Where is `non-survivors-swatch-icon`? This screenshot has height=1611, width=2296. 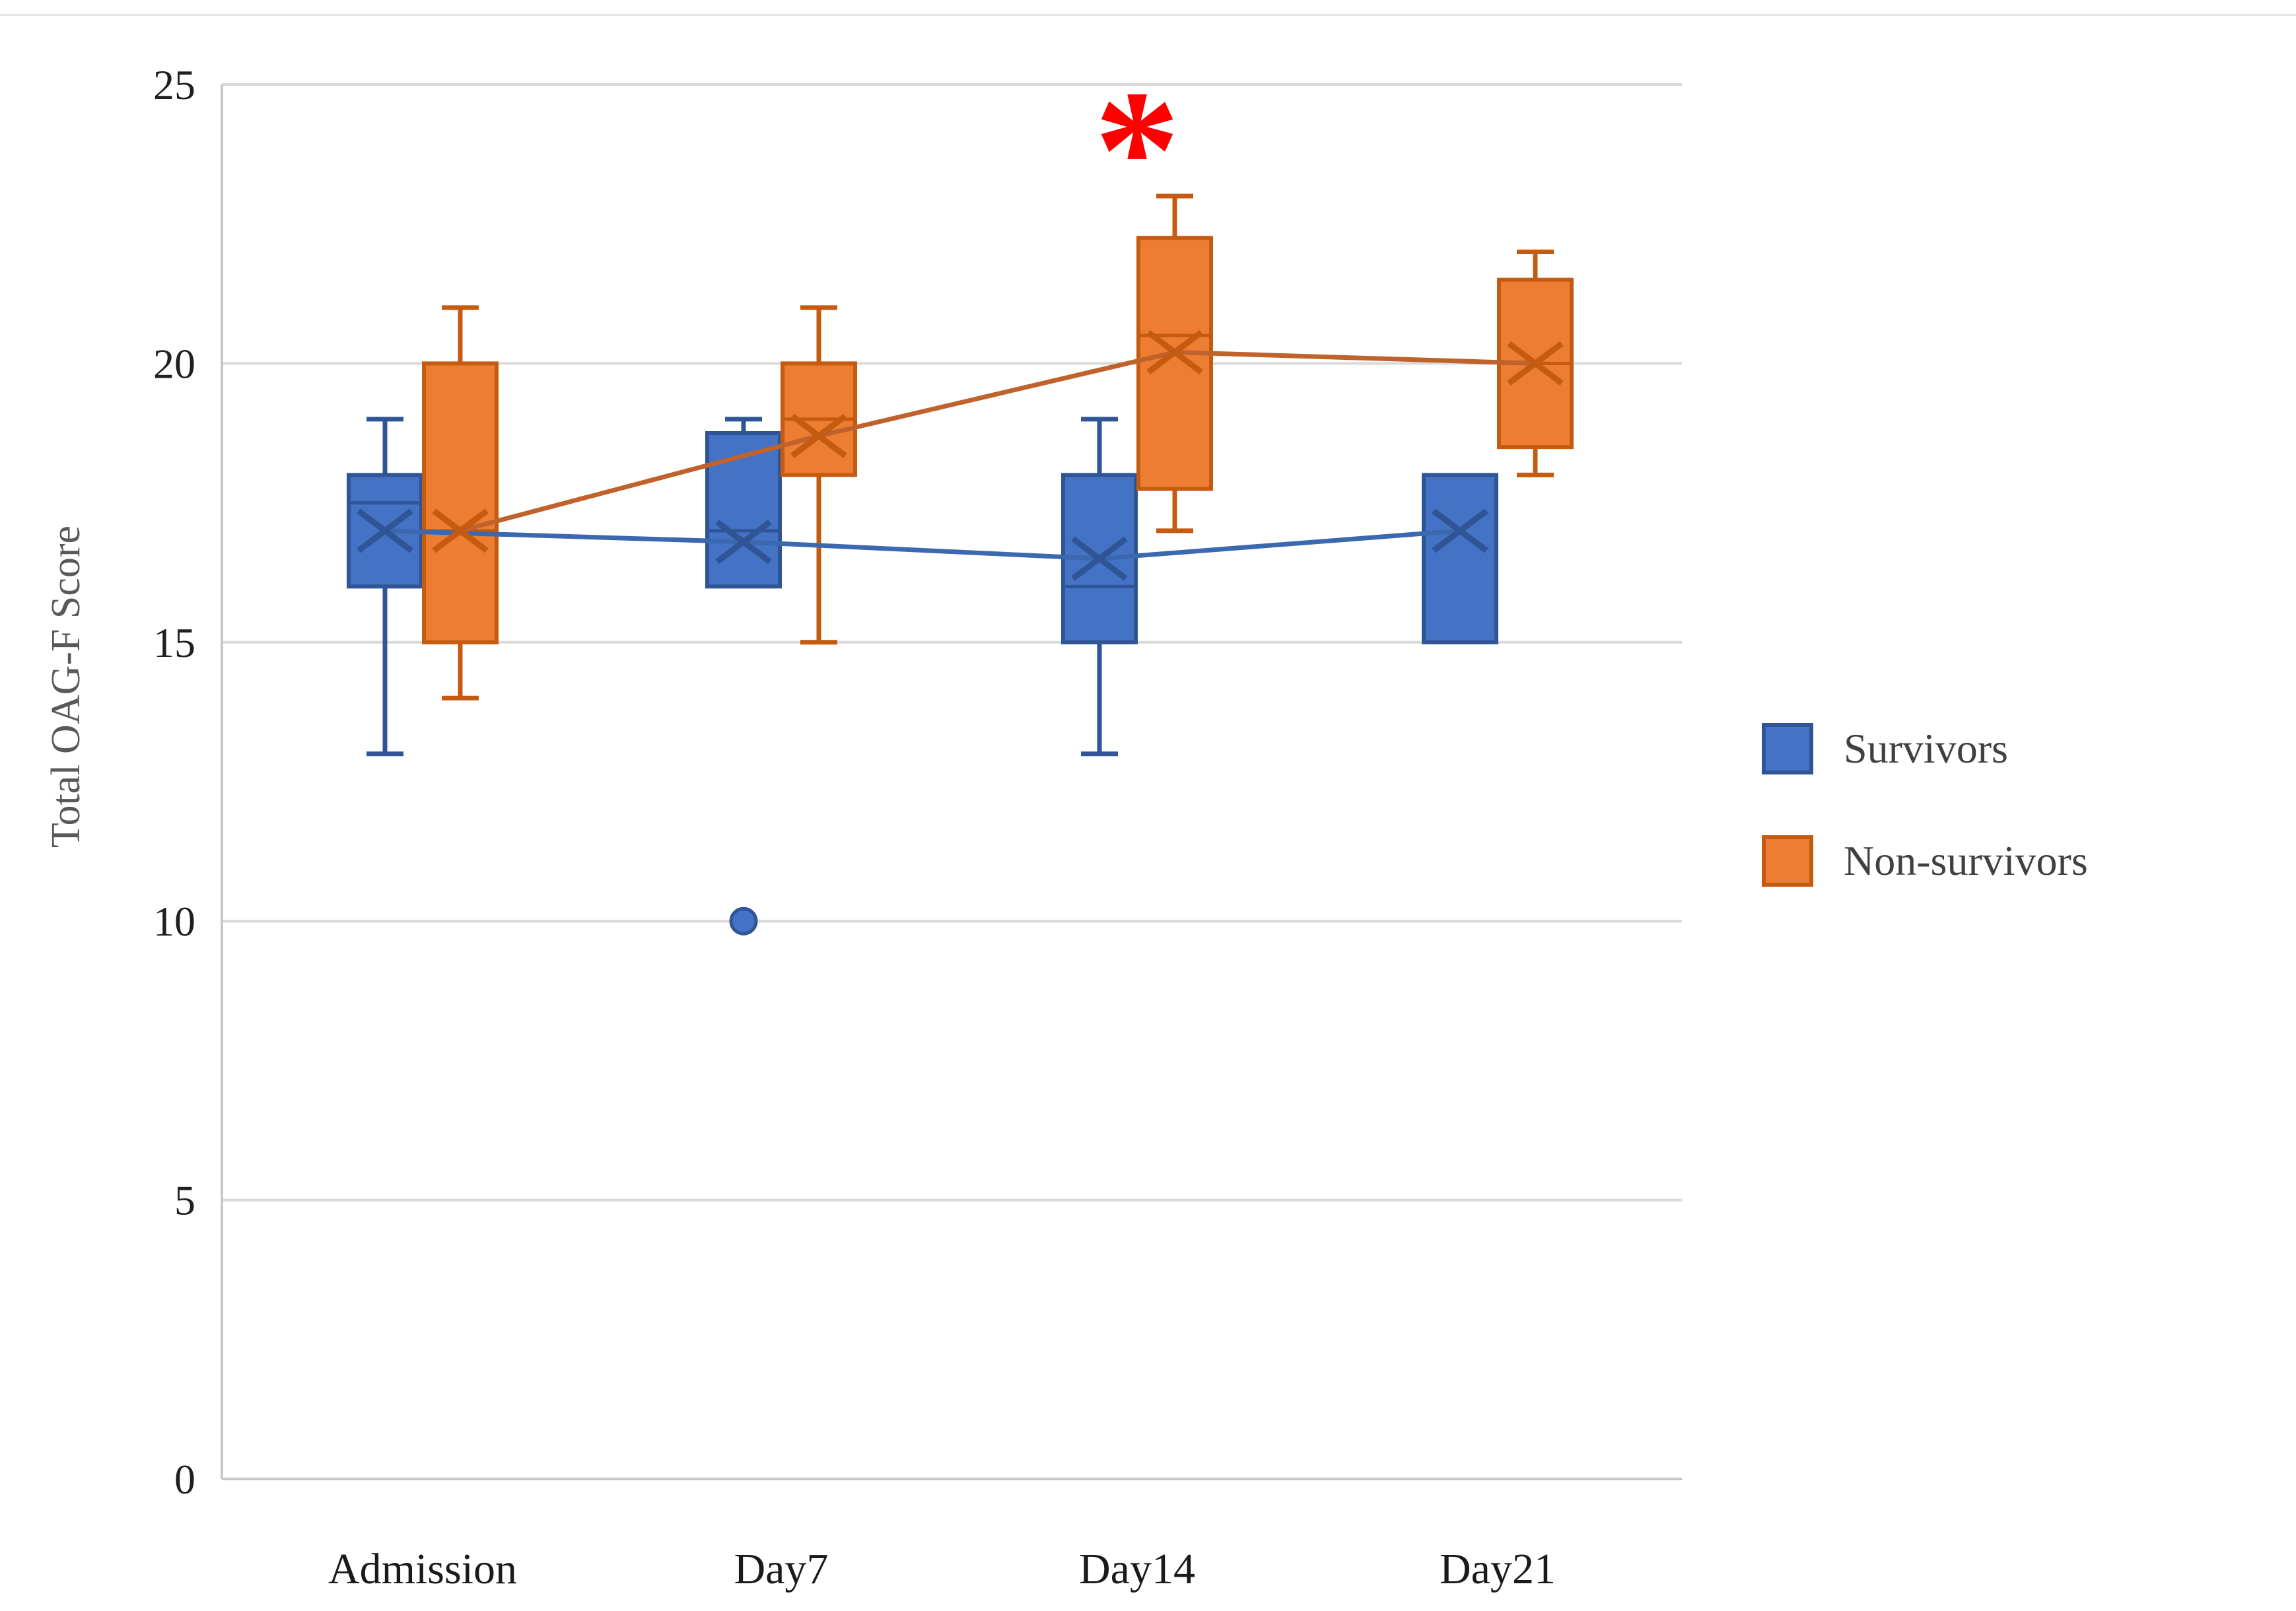
non-survivors-swatch-icon is located at coordinates (1787, 861).